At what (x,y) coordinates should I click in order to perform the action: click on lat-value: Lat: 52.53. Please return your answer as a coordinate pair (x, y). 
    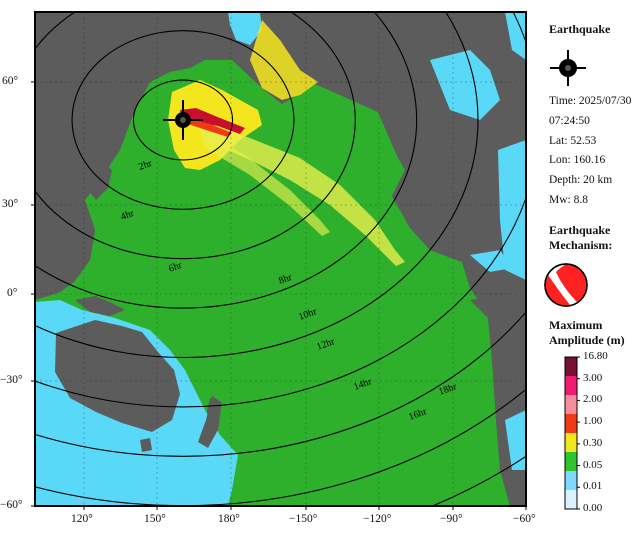
    Looking at the image, I should click on (573, 140).